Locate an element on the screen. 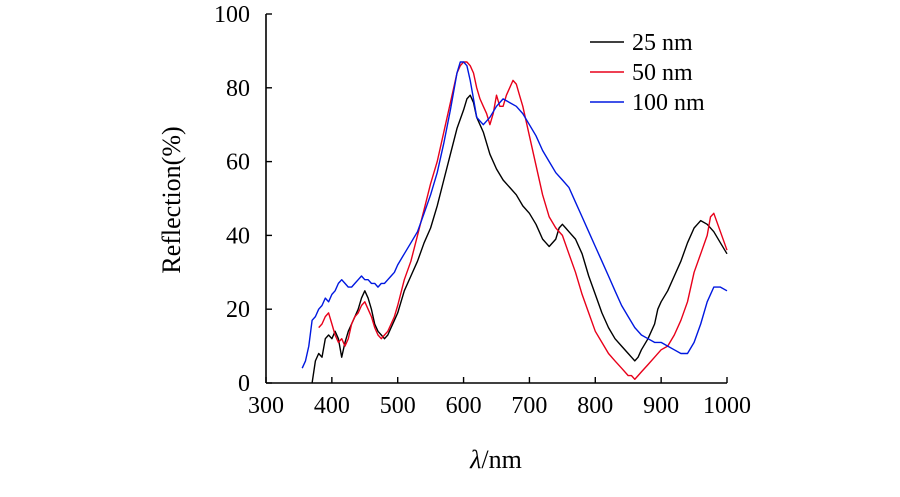  x-tick-label: 700 is located at coordinates (529, 406).